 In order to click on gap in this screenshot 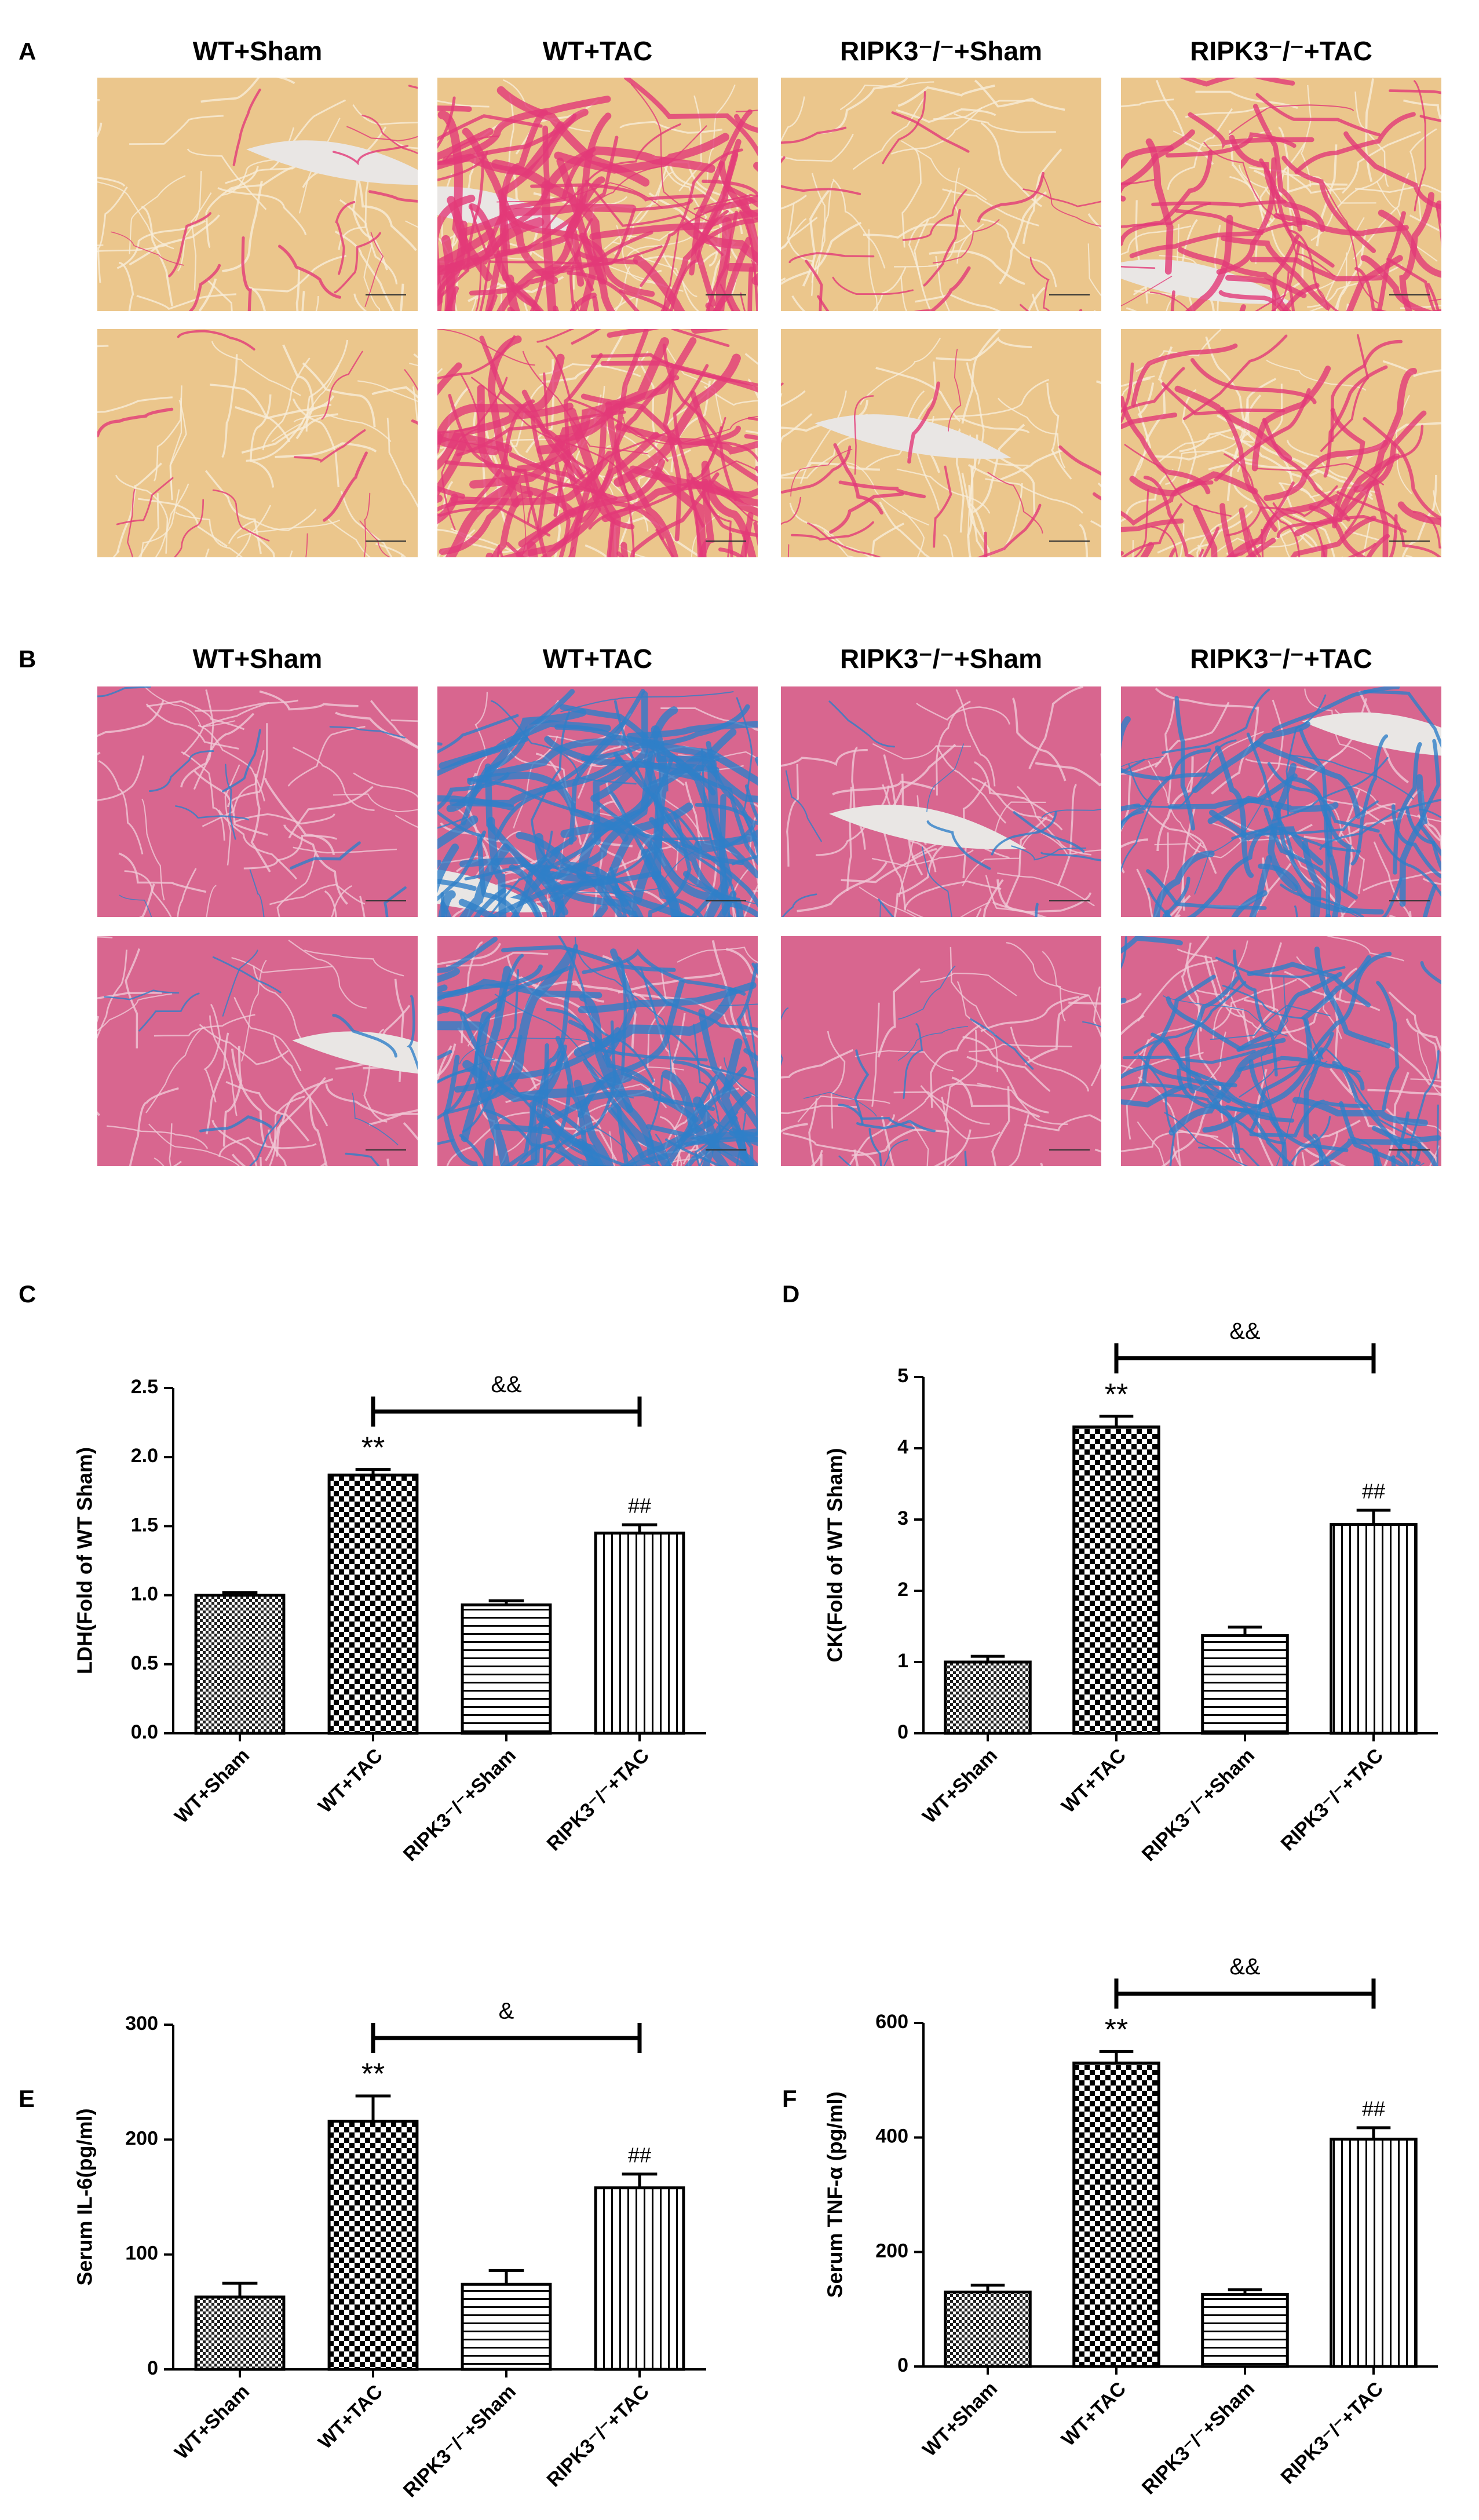, I will do `click(928, 828)`.